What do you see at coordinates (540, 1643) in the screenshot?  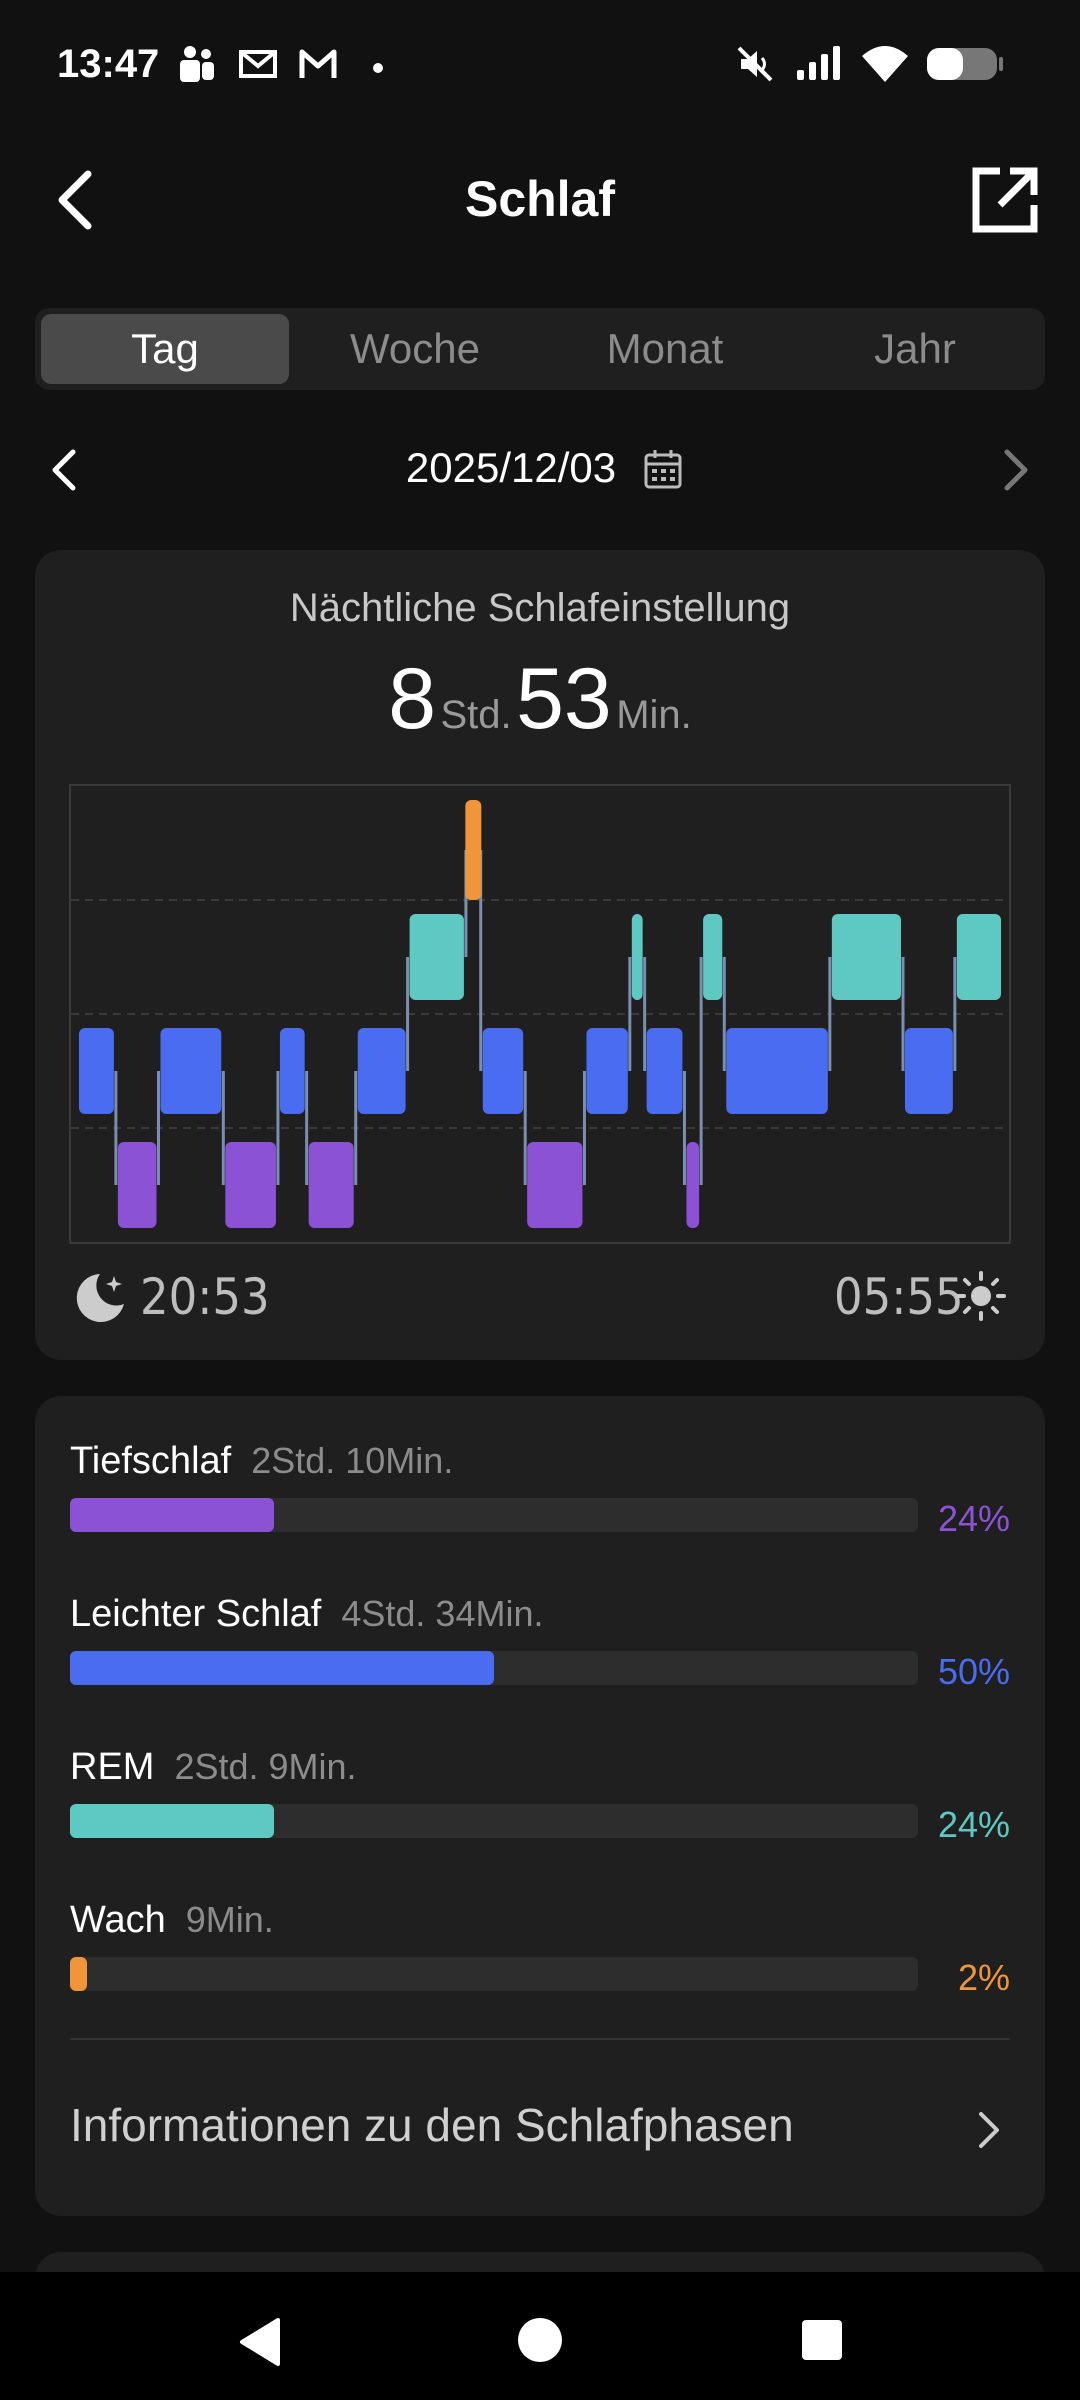 I see `stage-row-light: Leichter Schlaf 4Std. 34Min. 50%` at bounding box center [540, 1643].